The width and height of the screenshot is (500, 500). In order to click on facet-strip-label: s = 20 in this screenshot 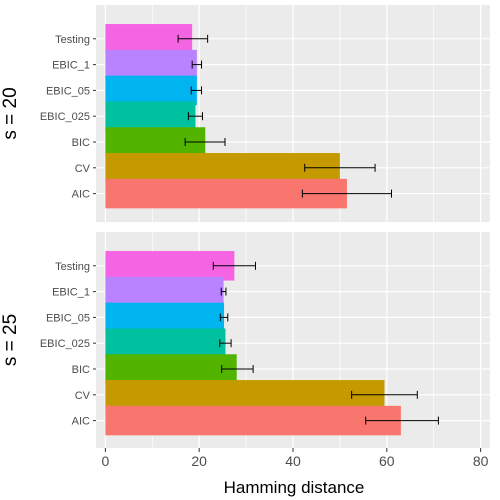, I will do `click(10, 113)`.